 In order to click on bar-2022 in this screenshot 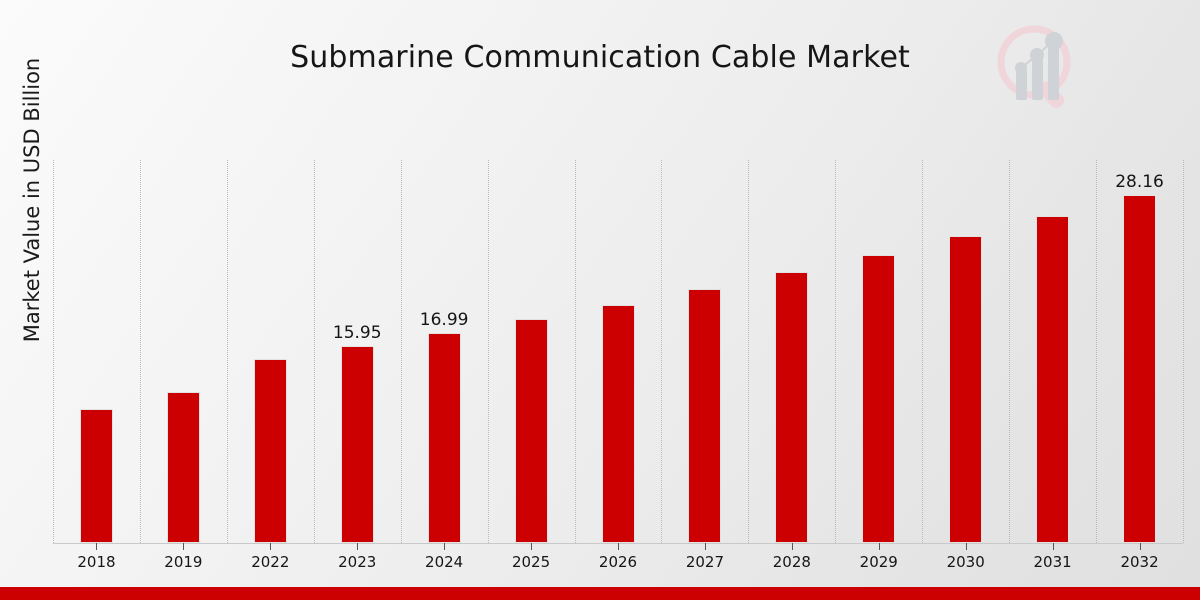, I will do `click(270, 451)`.